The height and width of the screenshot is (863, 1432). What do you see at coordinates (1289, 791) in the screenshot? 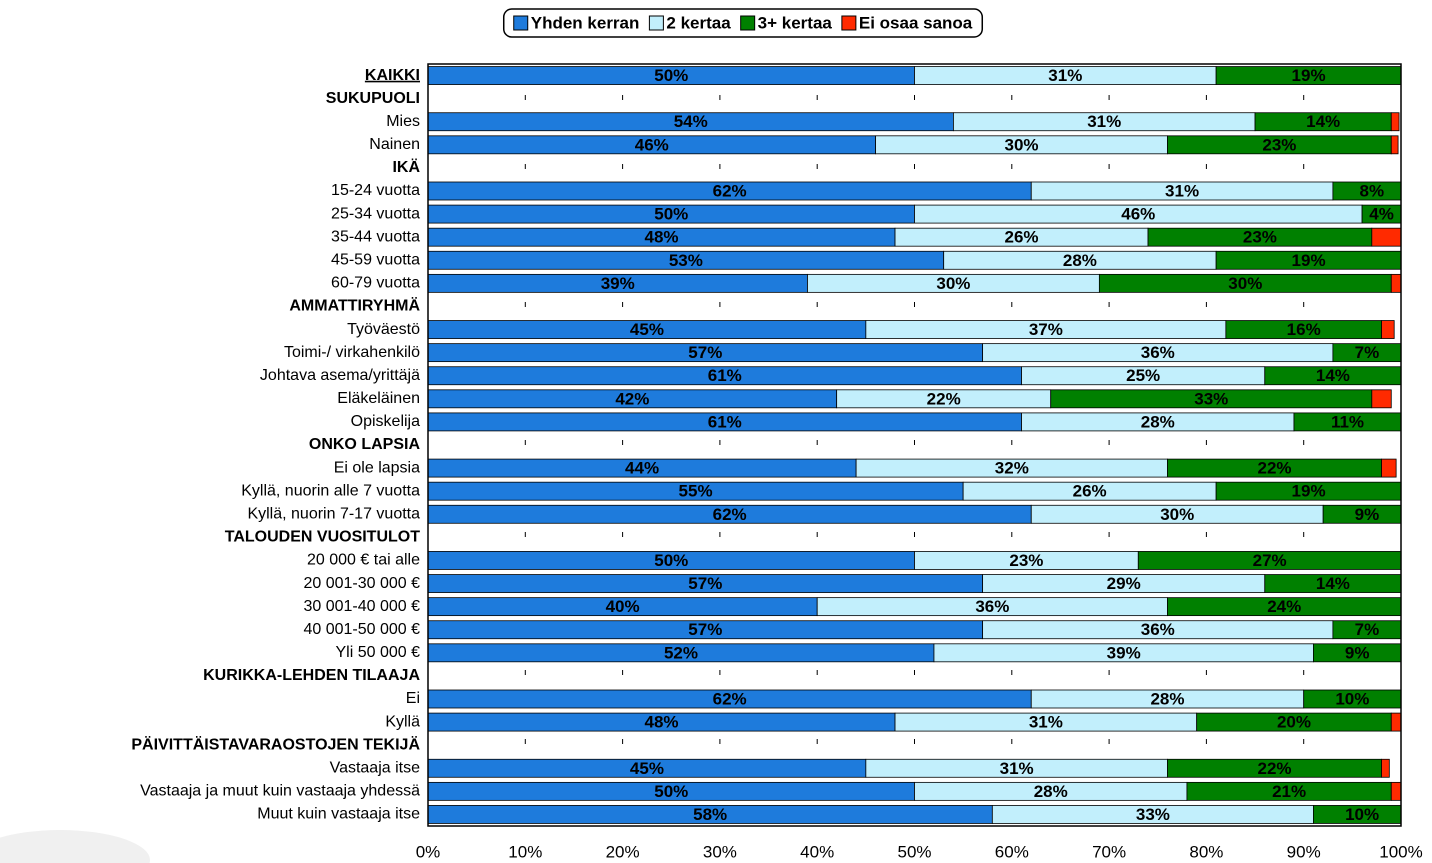
I see `value-label: 21%` at bounding box center [1289, 791].